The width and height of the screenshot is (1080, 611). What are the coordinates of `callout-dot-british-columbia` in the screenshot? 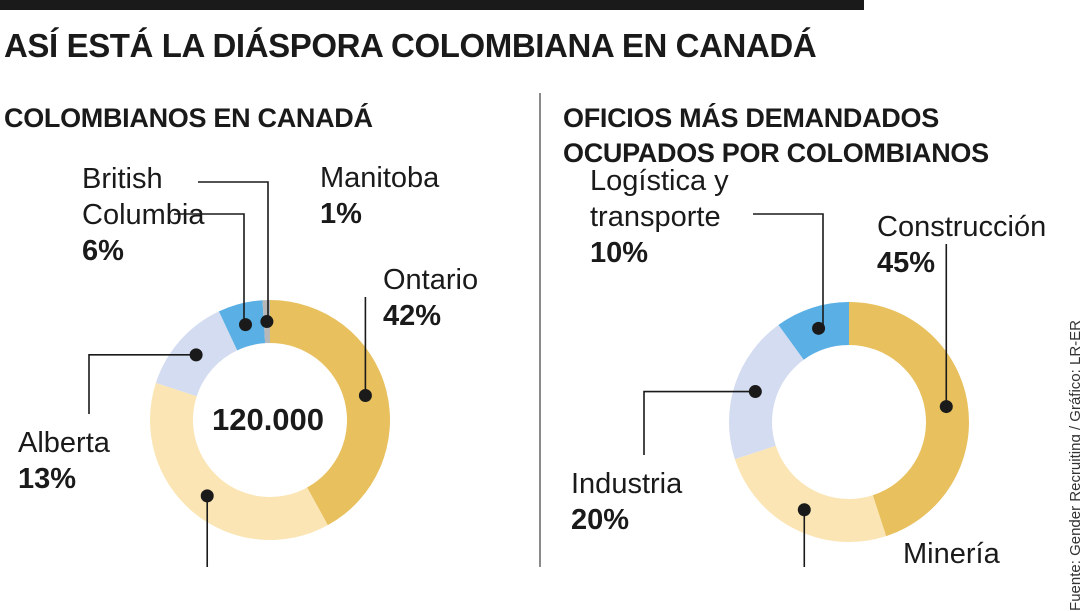 It's located at (246, 325).